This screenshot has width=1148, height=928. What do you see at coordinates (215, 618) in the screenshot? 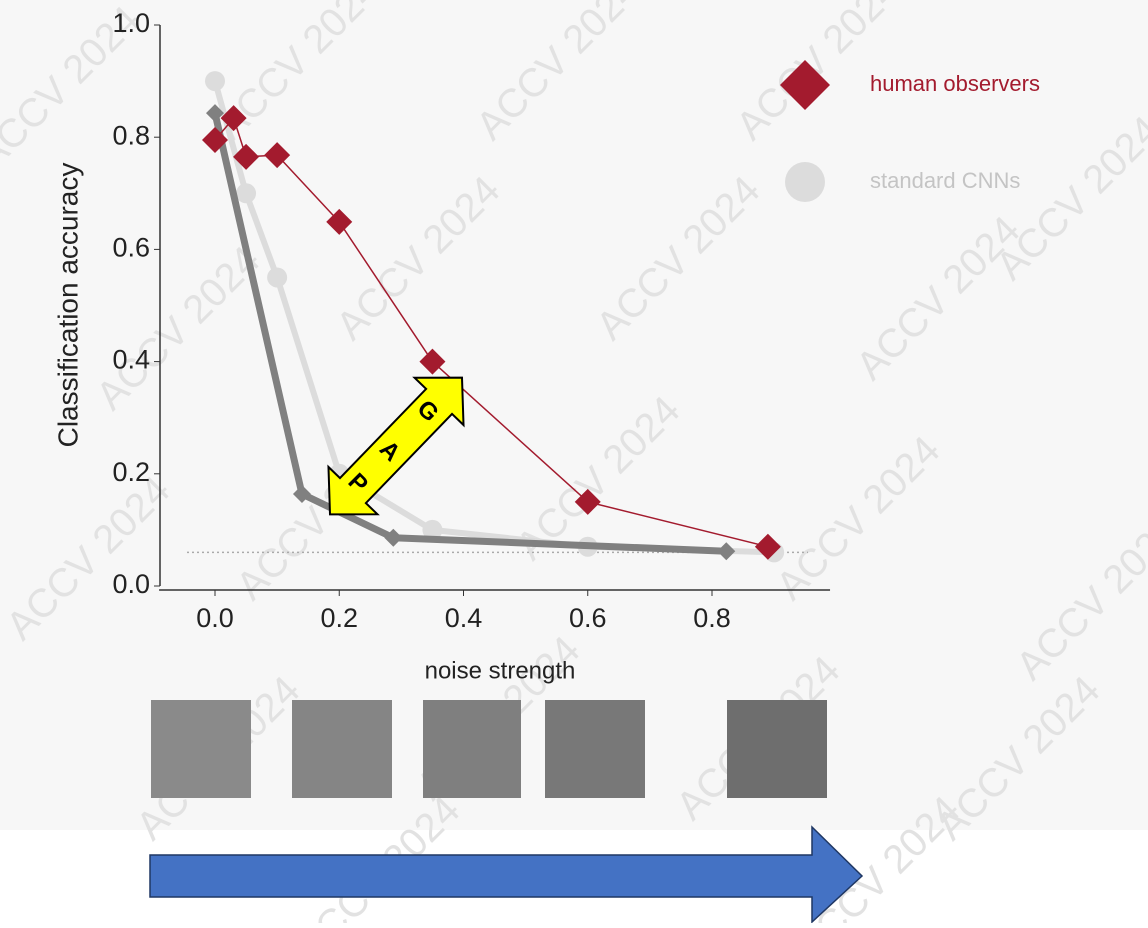
I see `x-tick-label: 0.0` at bounding box center [215, 618].